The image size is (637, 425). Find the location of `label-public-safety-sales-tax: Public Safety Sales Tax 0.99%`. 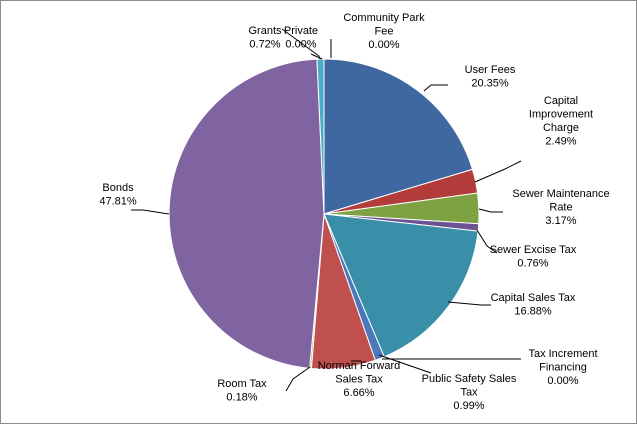

label-public-safety-sales-tax: Public Safety Sales Tax 0.99% is located at coordinates (469, 392).